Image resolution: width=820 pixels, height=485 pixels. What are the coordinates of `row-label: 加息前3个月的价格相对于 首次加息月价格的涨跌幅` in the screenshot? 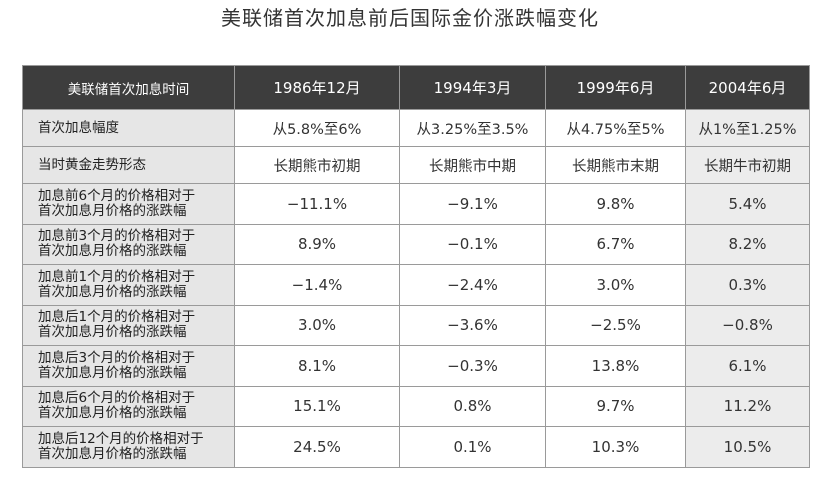 It's located at (128, 244).